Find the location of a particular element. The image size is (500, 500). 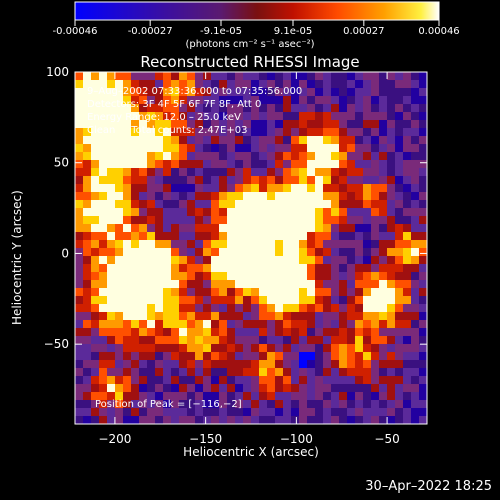

annotation-clean: Clean Total counts: 2.47E+03 is located at coordinates (167, 130).